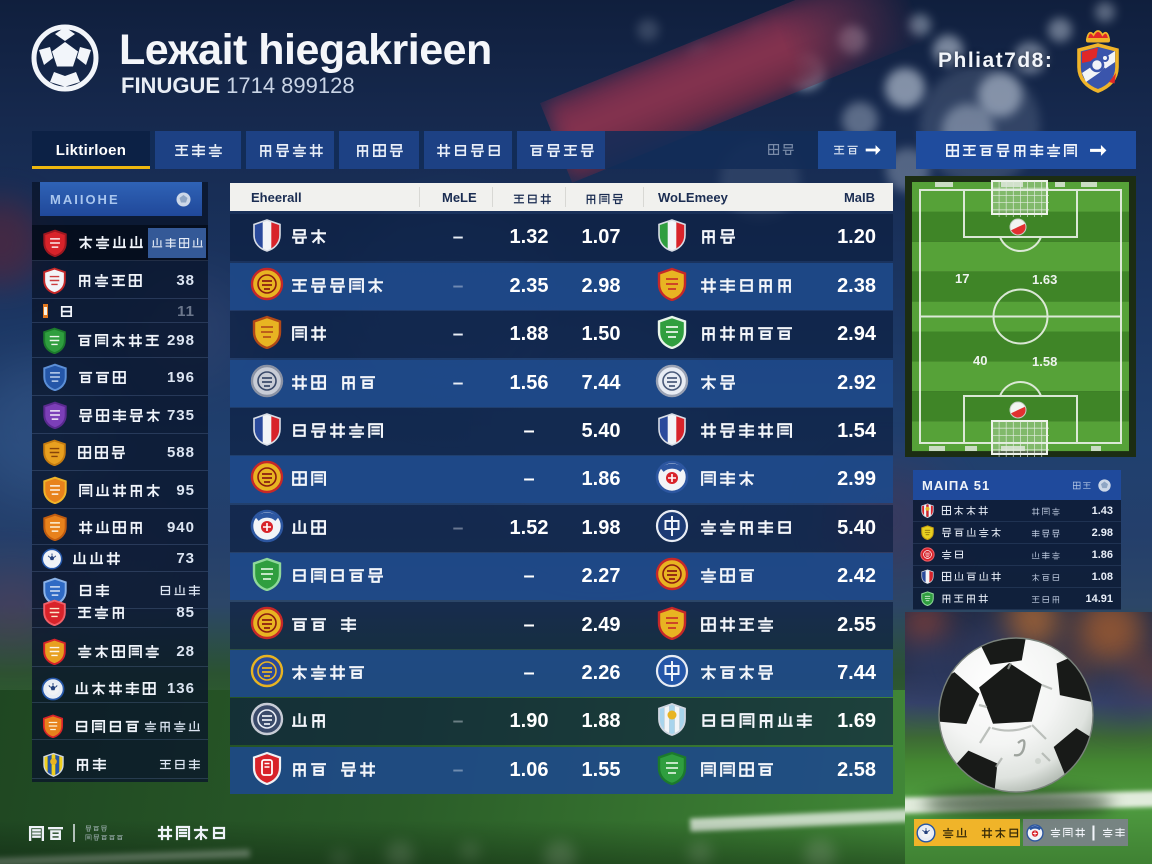 This screenshot has height=864, width=1152. Describe the element at coordinates (962, 278) in the screenshot. I see `svg-text: 17` at that location.